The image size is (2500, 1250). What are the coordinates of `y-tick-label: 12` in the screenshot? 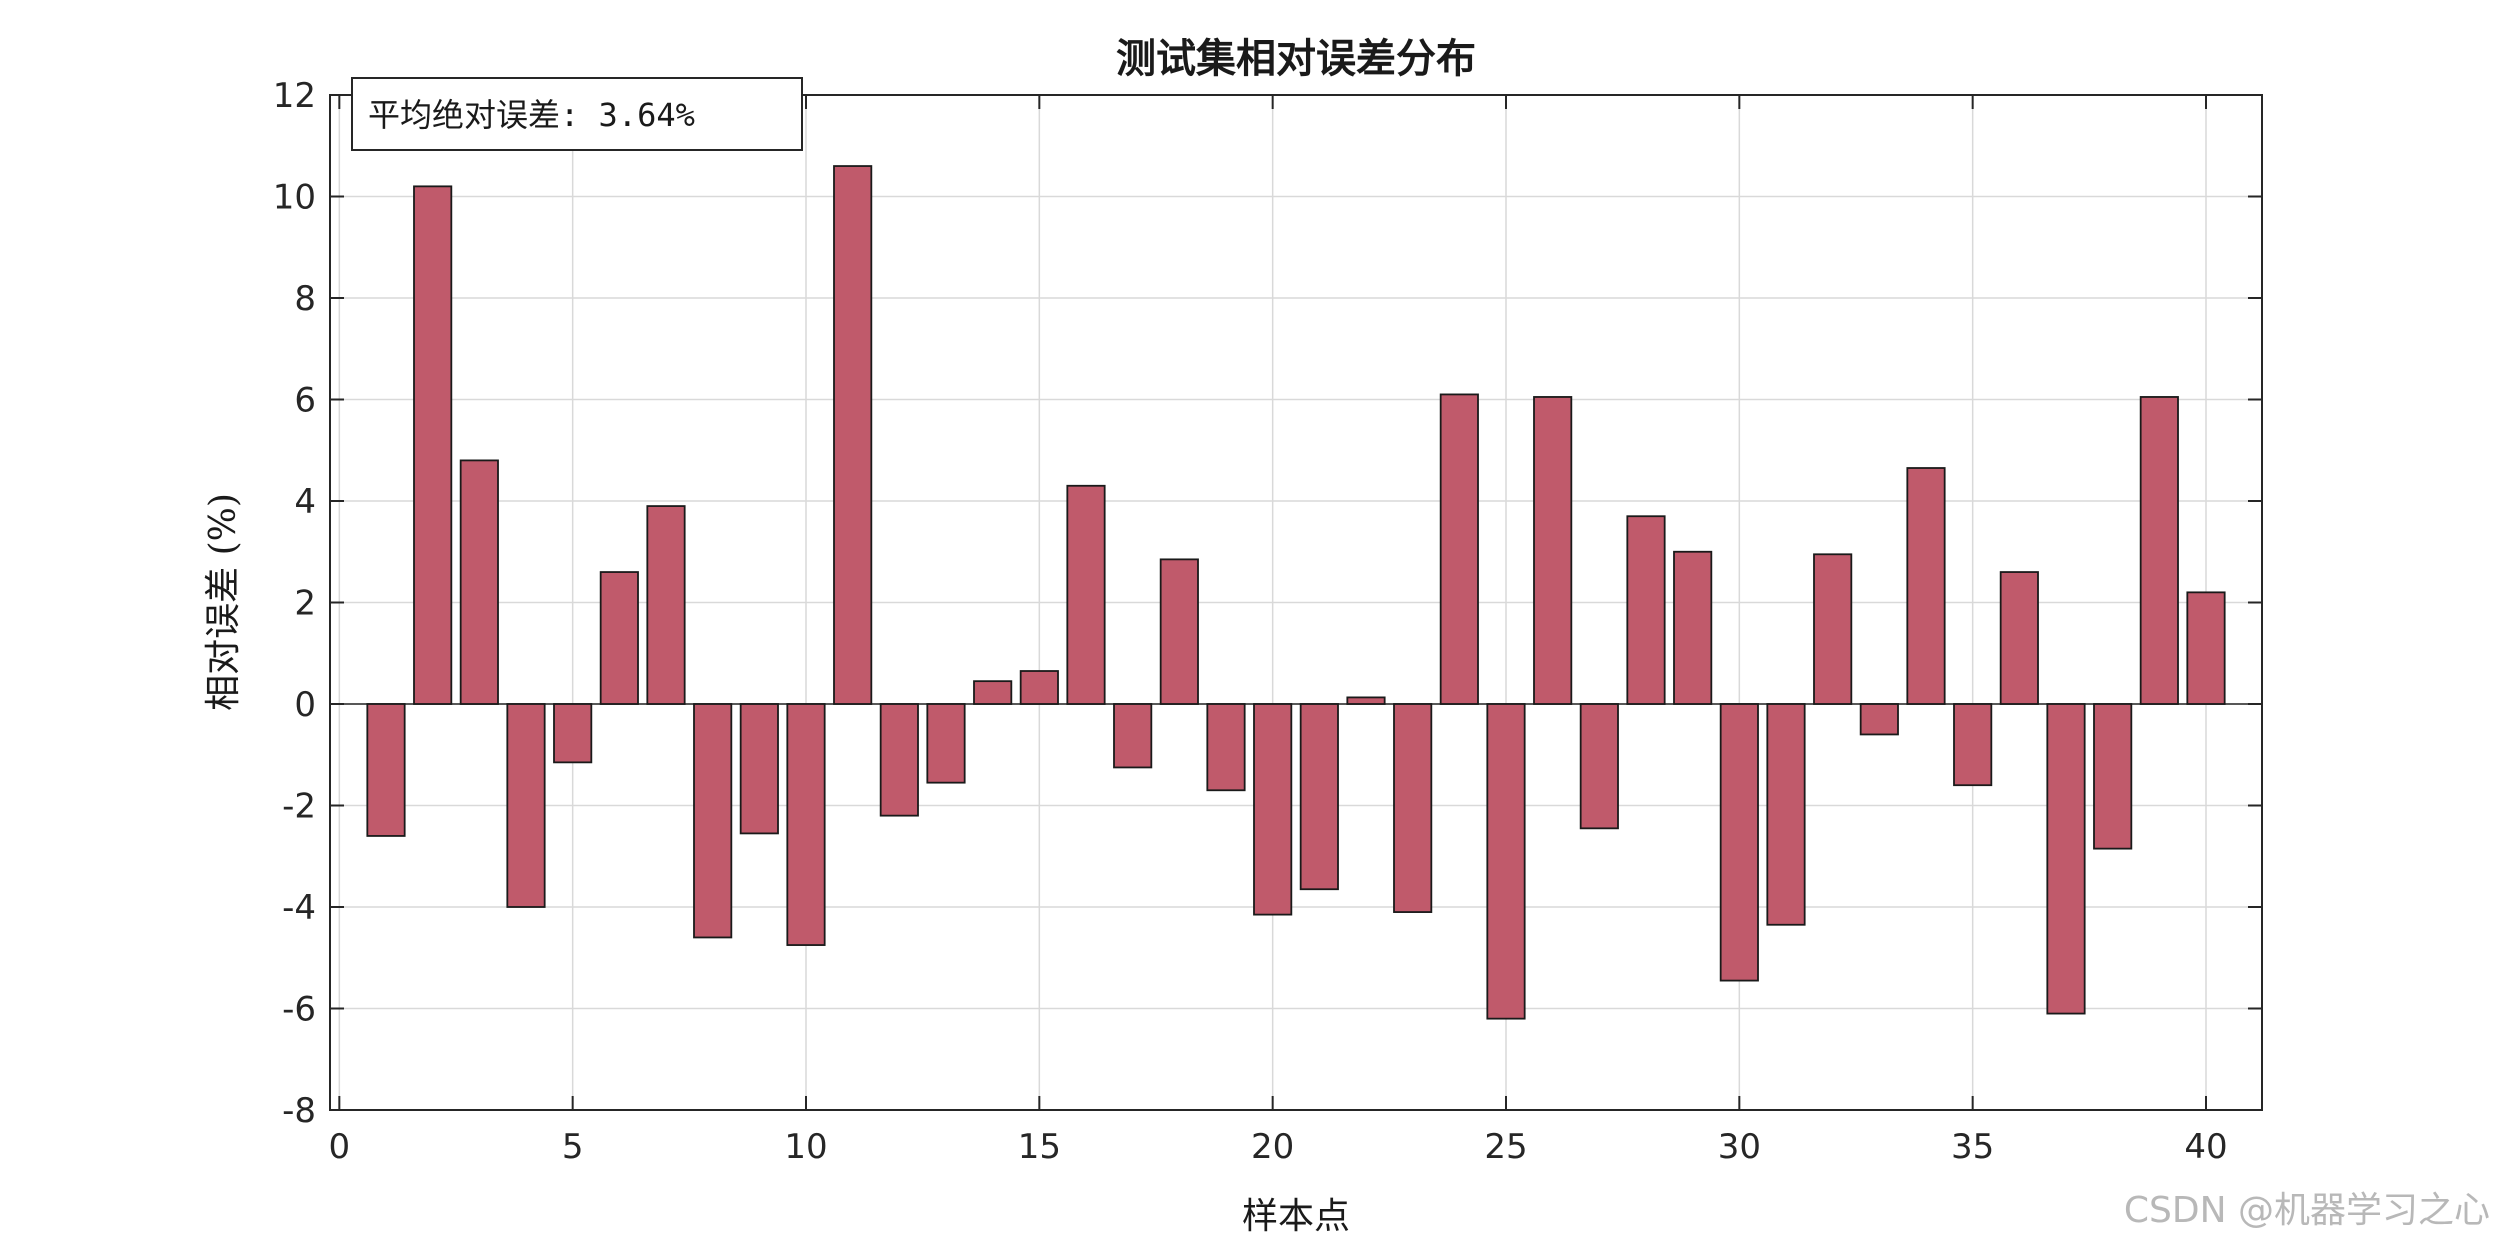 It's located at (294, 96).